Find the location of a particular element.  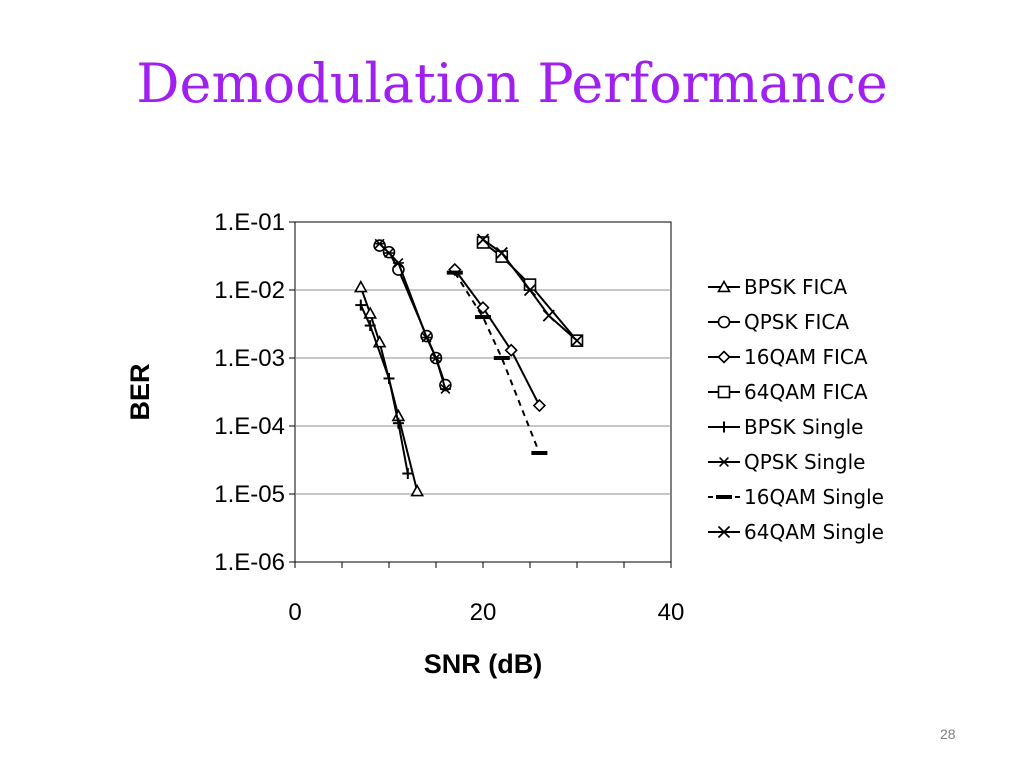

series-bpsk-single is located at coordinates (384, 389).